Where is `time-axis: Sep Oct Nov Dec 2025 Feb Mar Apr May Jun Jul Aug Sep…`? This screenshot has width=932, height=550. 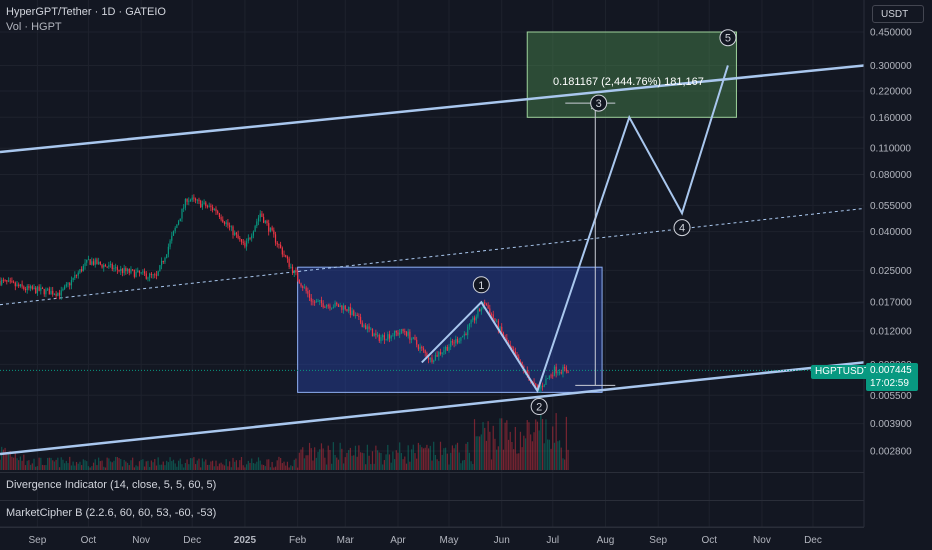
time-axis: Sep Oct Nov Dec 2025 Feb Mar Apr May Jun Jul Aug Sep… is located at coordinates (432, 536).